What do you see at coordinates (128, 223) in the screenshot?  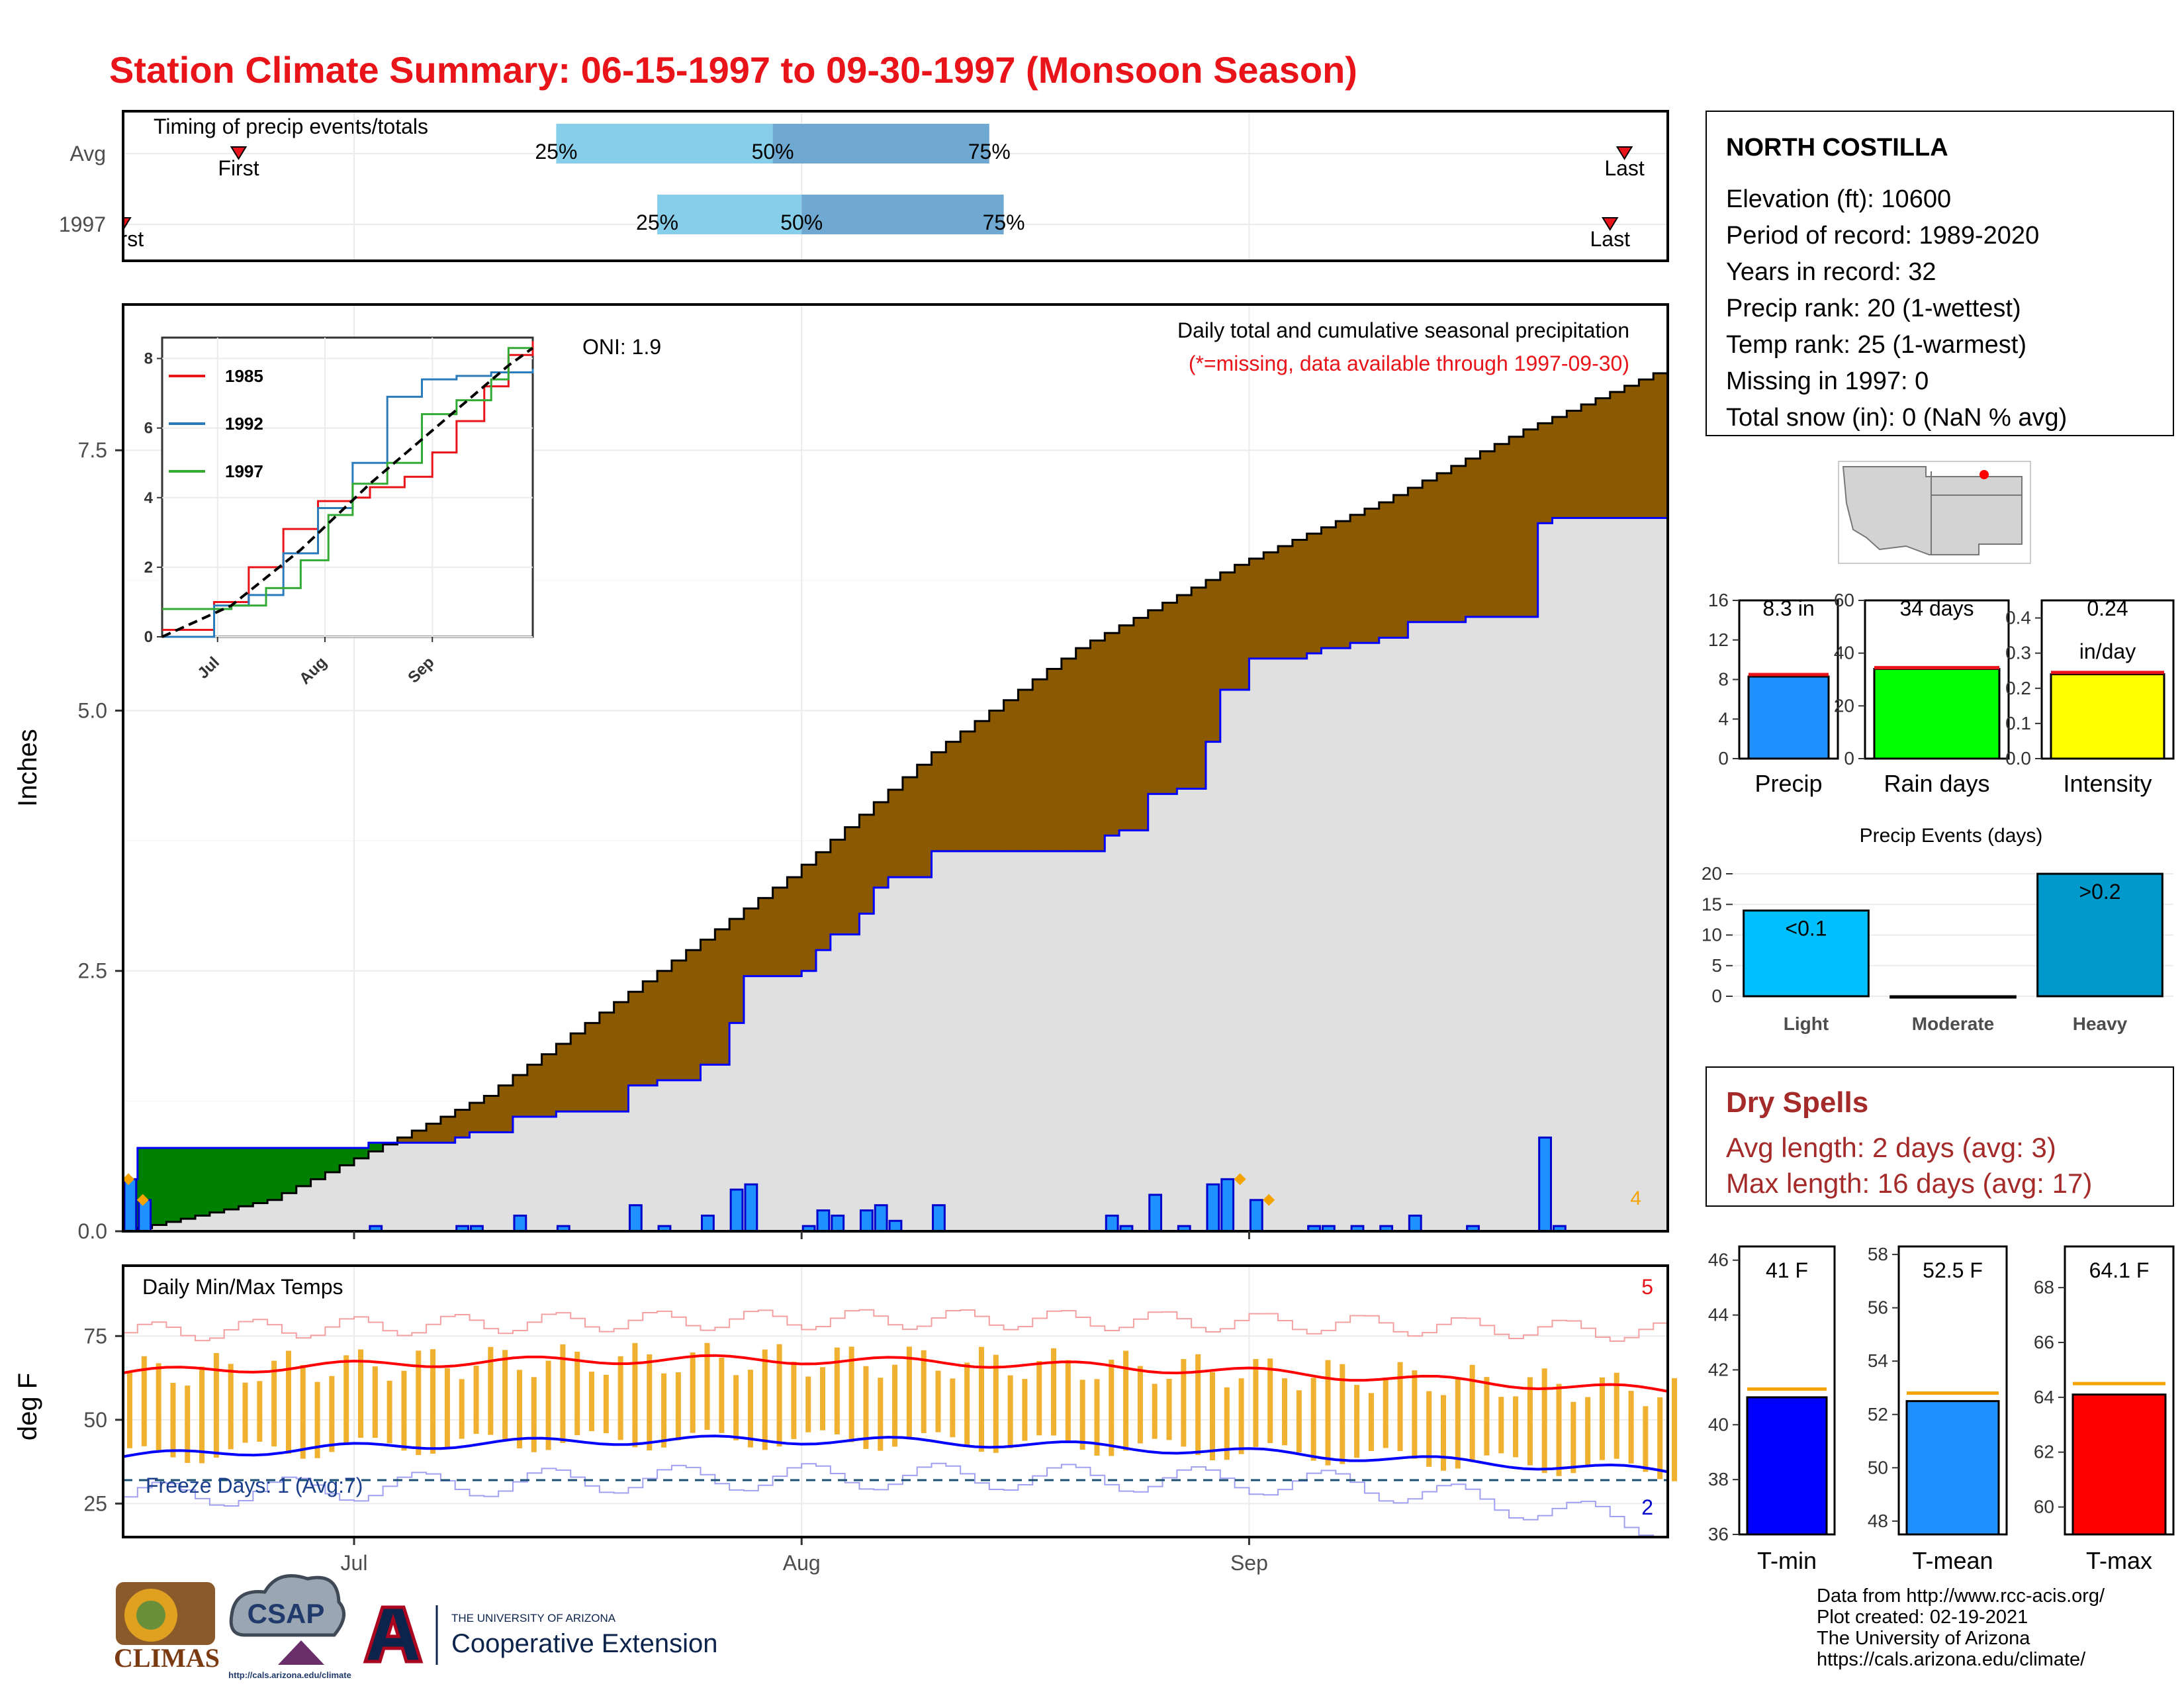 I see `timing-first-marker` at bounding box center [128, 223].